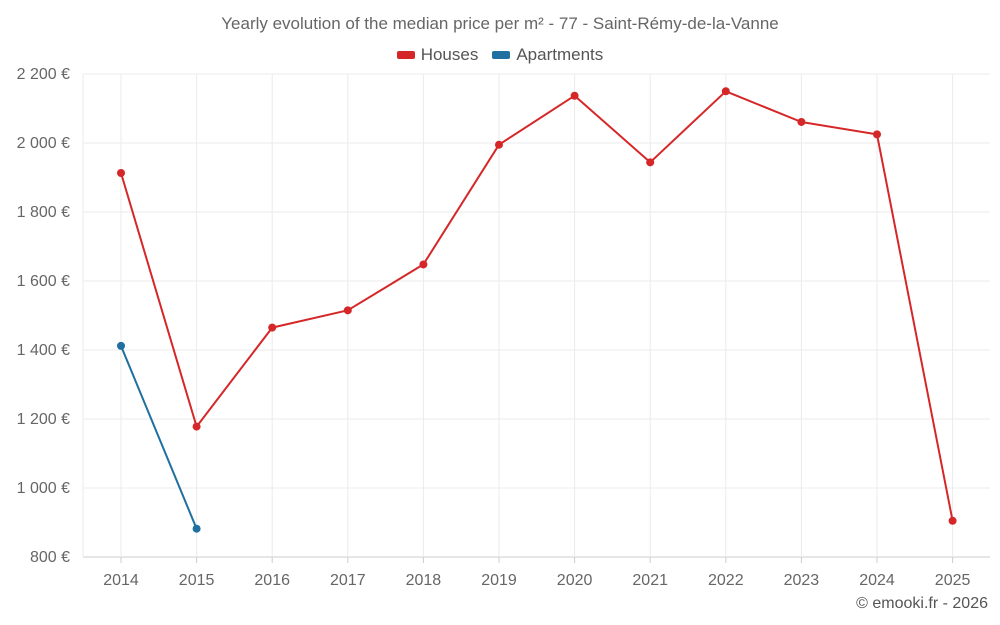 This screenshot has width=1000, height=625. Describe the element at coordinates (877, 580) in the screenshot. I see `x-tick-label: 2024` at that location.